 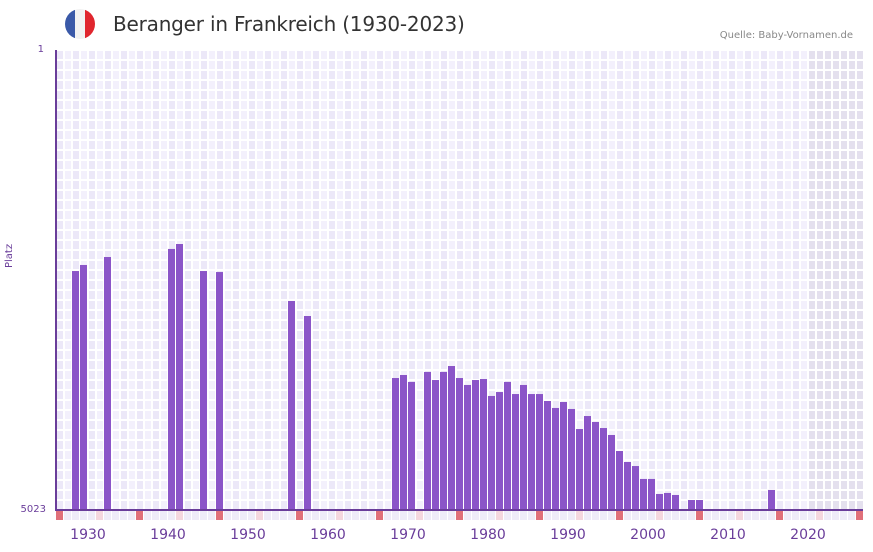 I want to click on flag-red-stripe, so click(x=90, y=24).